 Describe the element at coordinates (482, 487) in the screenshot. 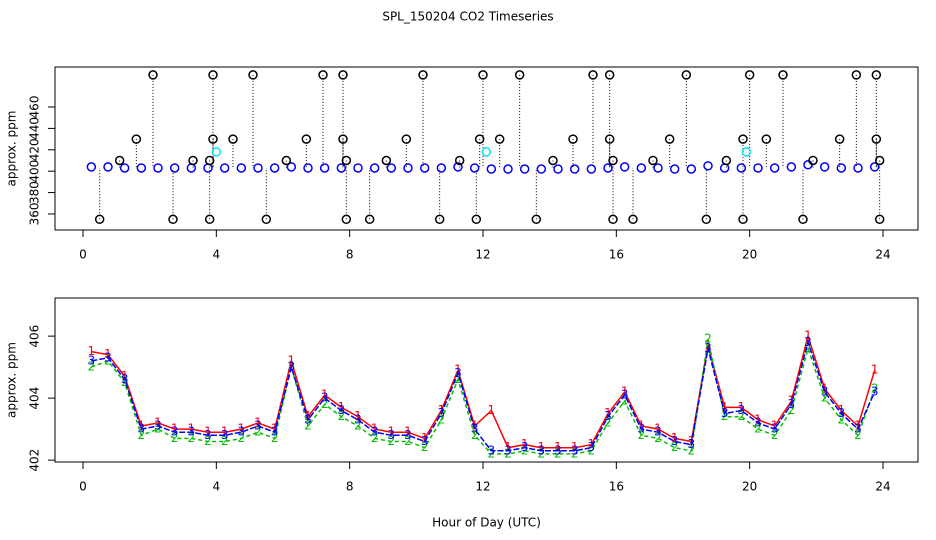

I see `x-tick-label: 12` at that location.